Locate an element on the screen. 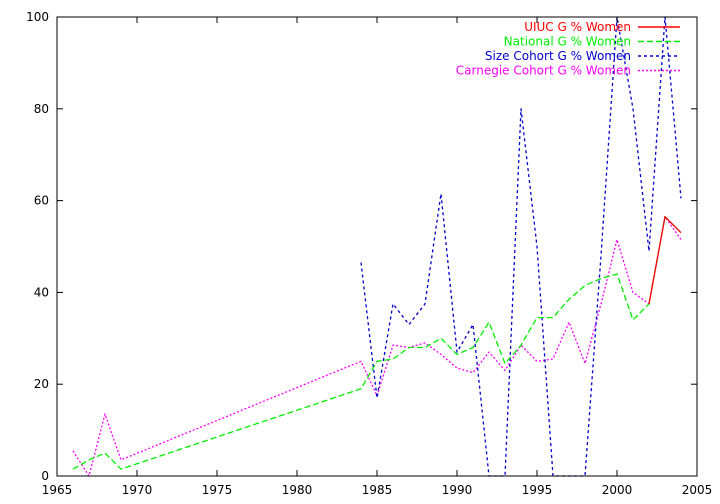 The width and height of the screenshot is (720, 504). y-tick-label: 60 is located at coordinates (41, 201).